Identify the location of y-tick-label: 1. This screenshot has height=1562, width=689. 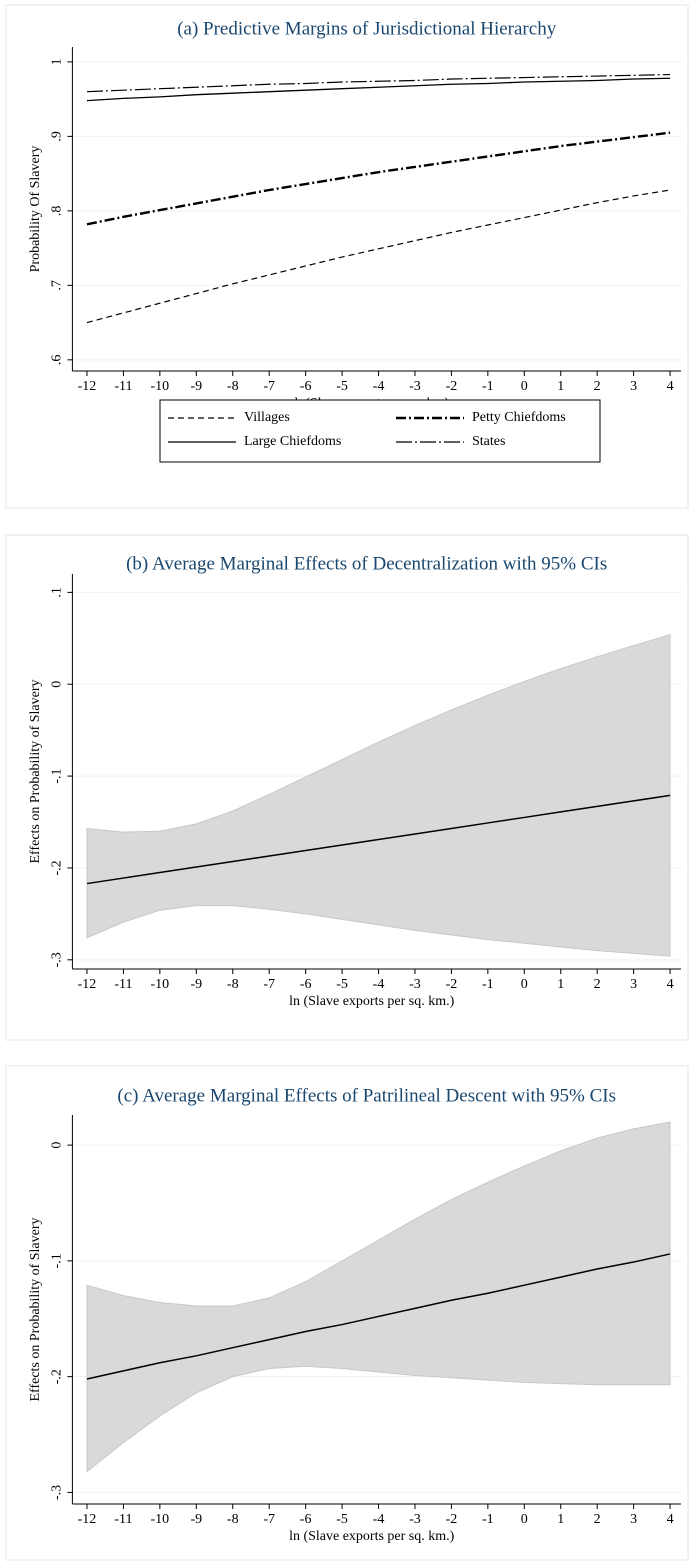
(57, 61).